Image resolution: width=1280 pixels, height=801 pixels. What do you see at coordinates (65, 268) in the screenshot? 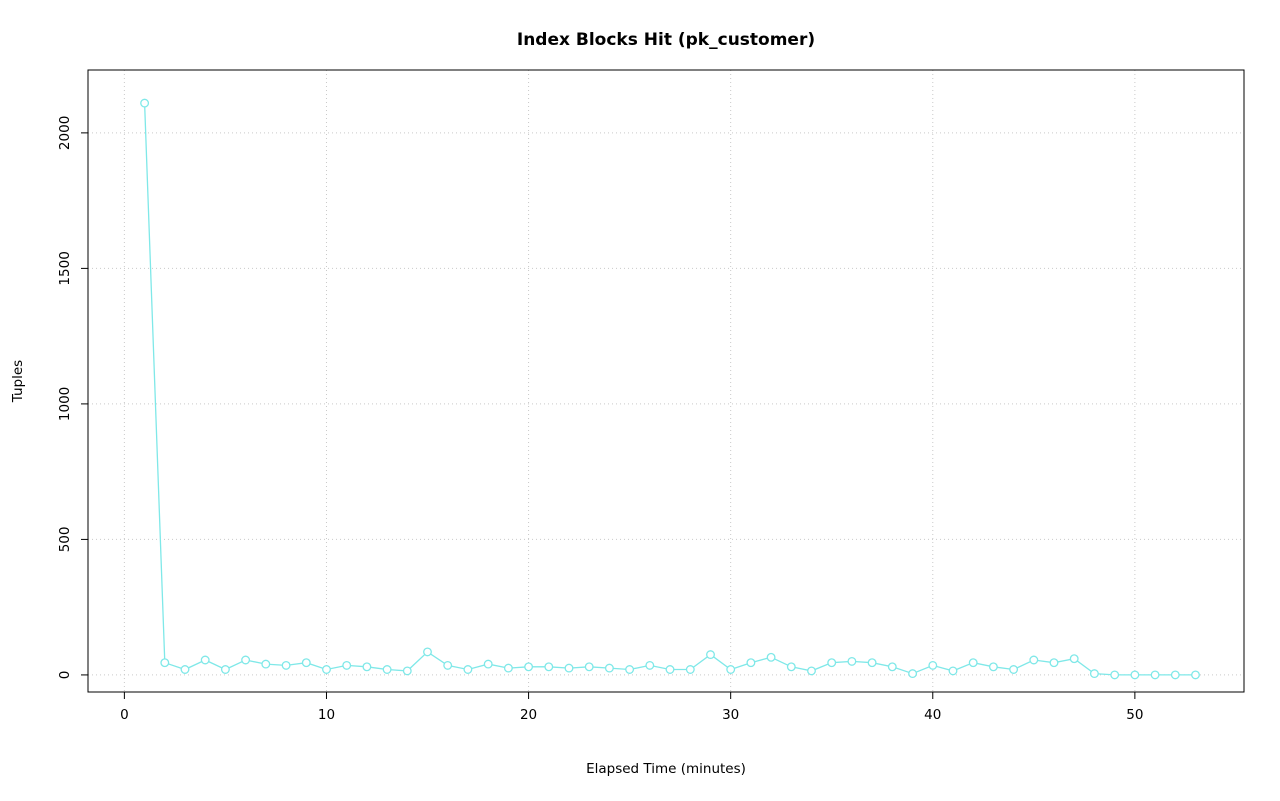
I see `y-tick-label: 1500` at bounding box center [65, 268].